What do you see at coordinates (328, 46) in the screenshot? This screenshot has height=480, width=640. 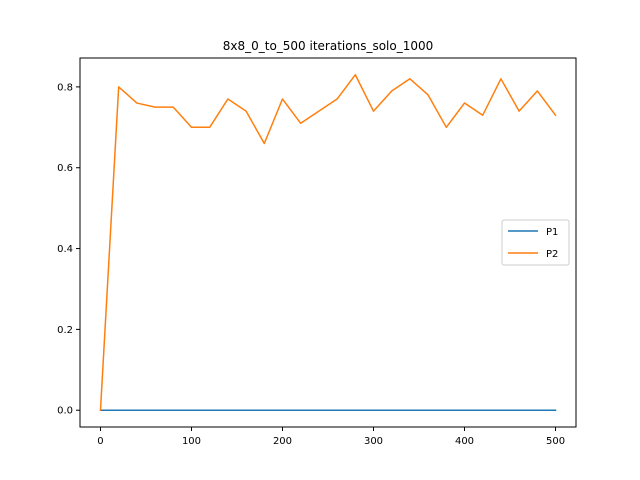 I see `chart-title: 8x8_0_to_500 iterations_solo_1000` at bounding box center [328, 46].